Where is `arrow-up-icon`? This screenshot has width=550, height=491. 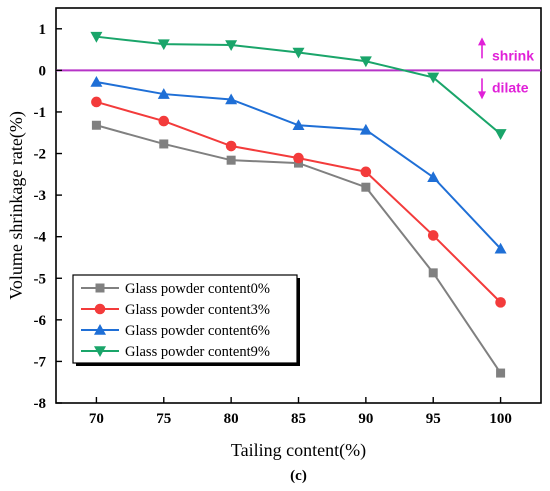
arrow-up-icon is located at coordinates (482, 48).